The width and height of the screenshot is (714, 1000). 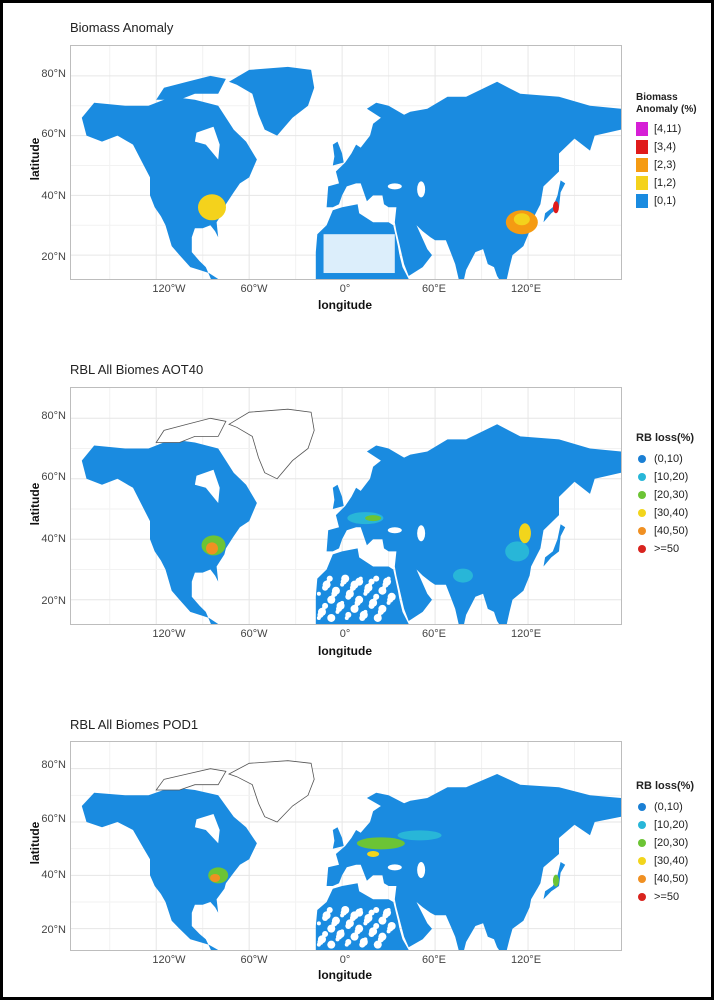 I want to click on legend-items: [4,11) [3,4) [2,3) [1,2) [0,1), so click(x=666, y=165).